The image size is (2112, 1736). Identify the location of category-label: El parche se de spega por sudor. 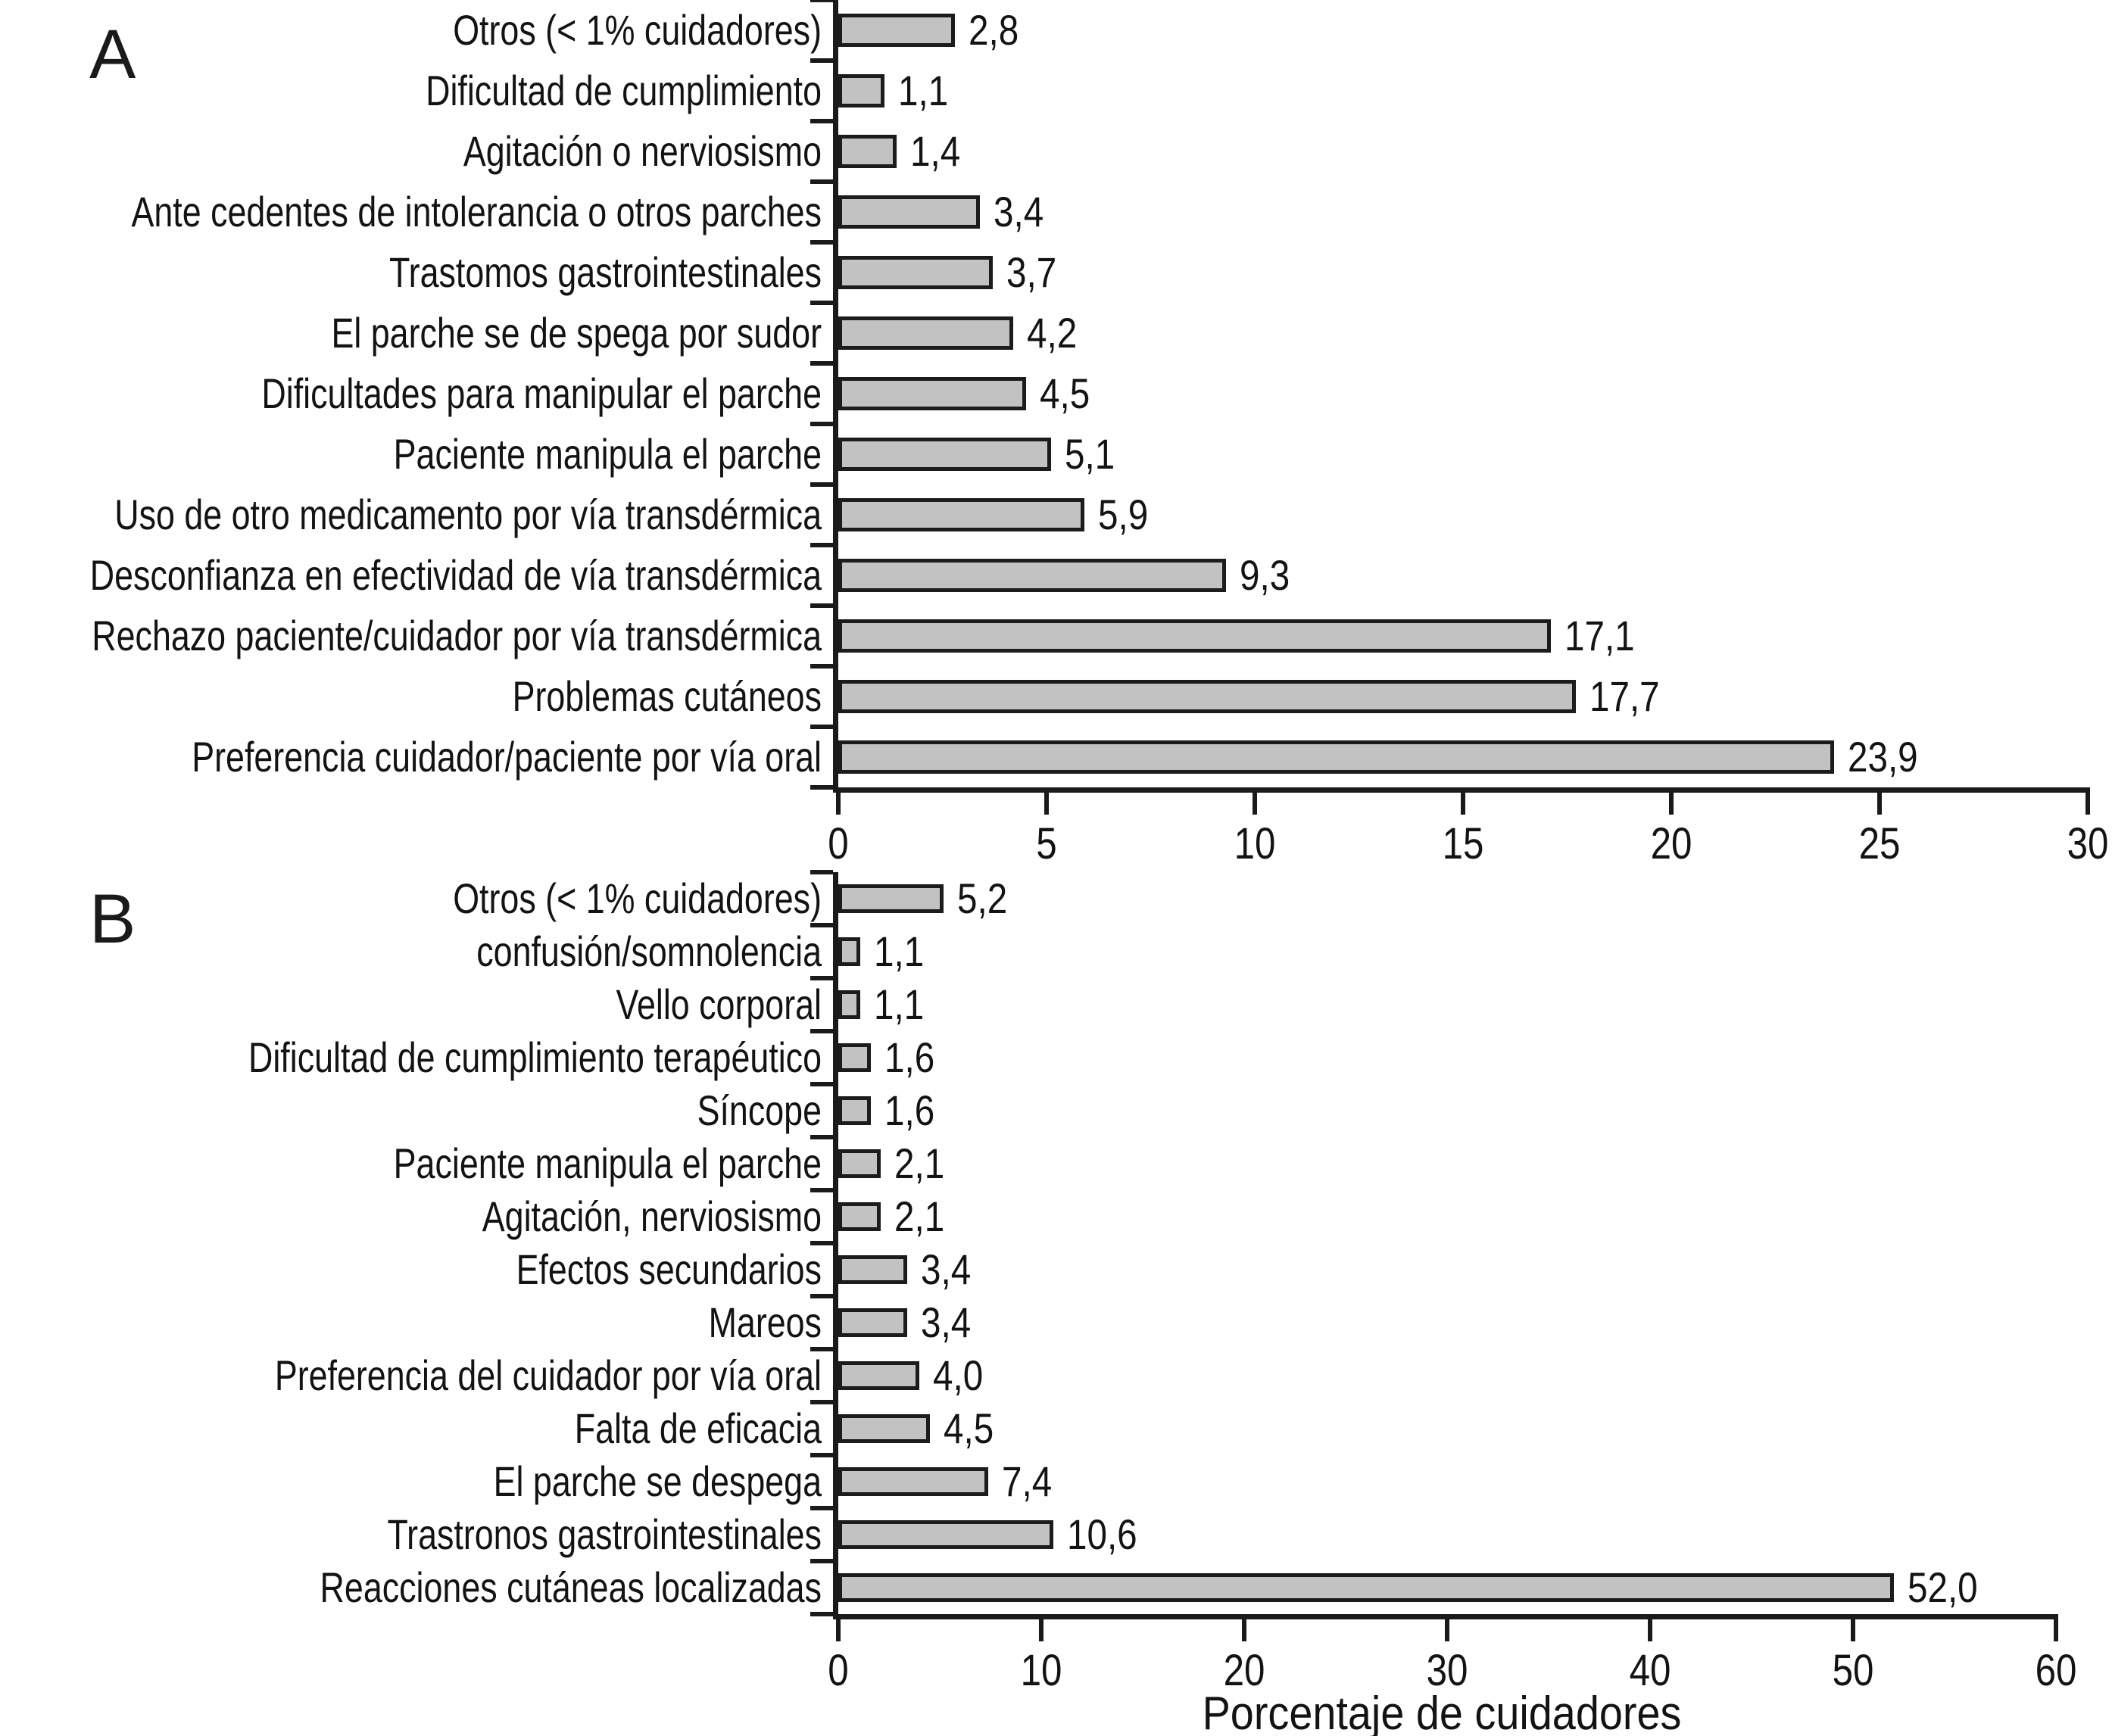
(576, 332).